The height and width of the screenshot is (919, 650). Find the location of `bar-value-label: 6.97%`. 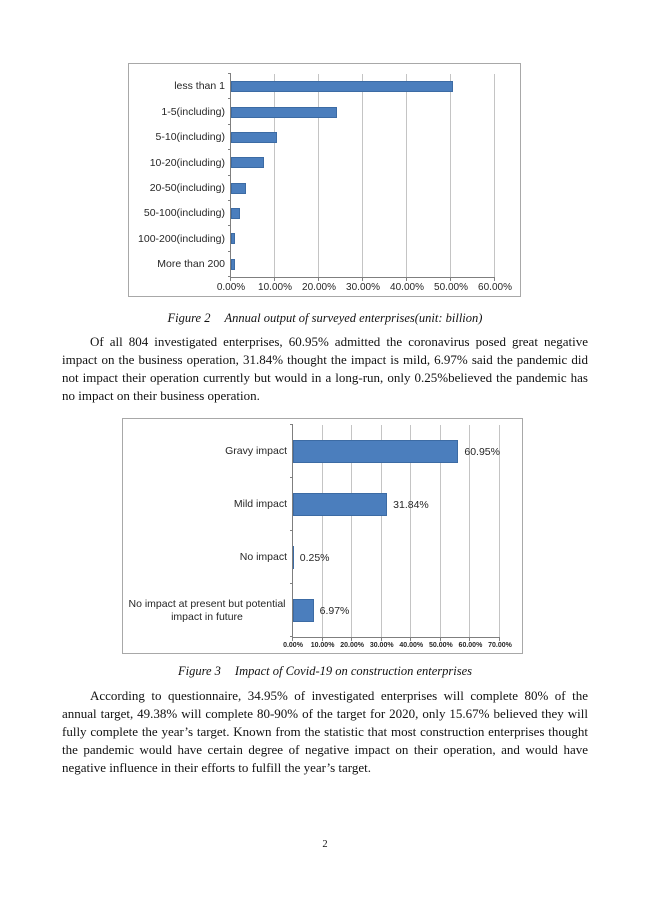

bar-value-label: 6.97% is located at coordinates (334, 610).